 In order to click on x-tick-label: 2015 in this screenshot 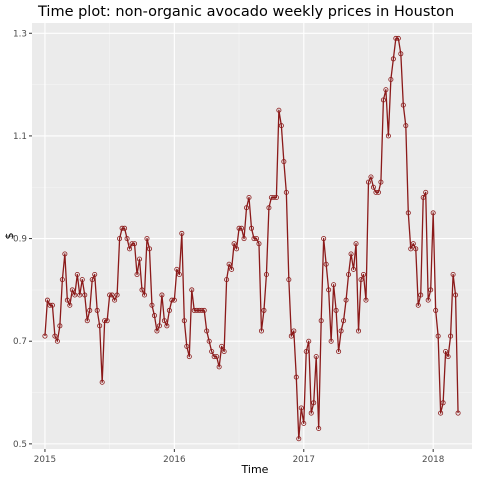, I will do `click(45, 460)`.